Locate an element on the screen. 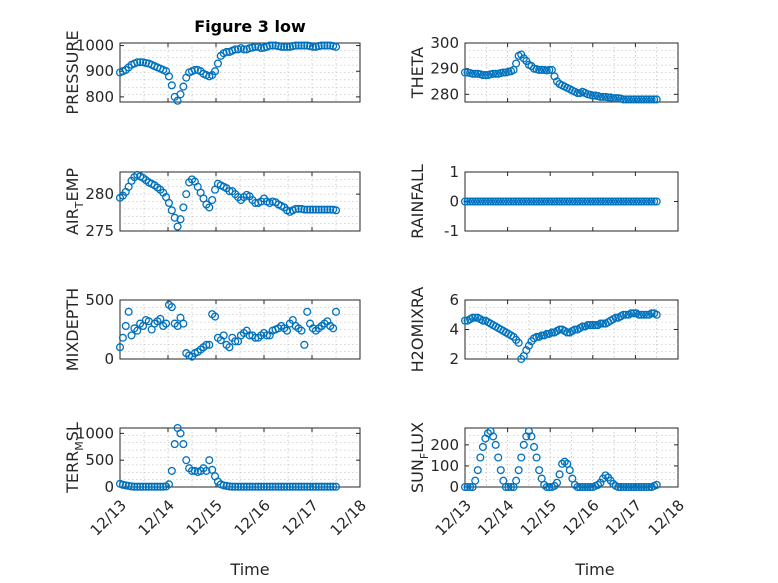 This screenshot has height=583, width=778. x-tick-label: 12/14 is located at coordinates (156, 517).